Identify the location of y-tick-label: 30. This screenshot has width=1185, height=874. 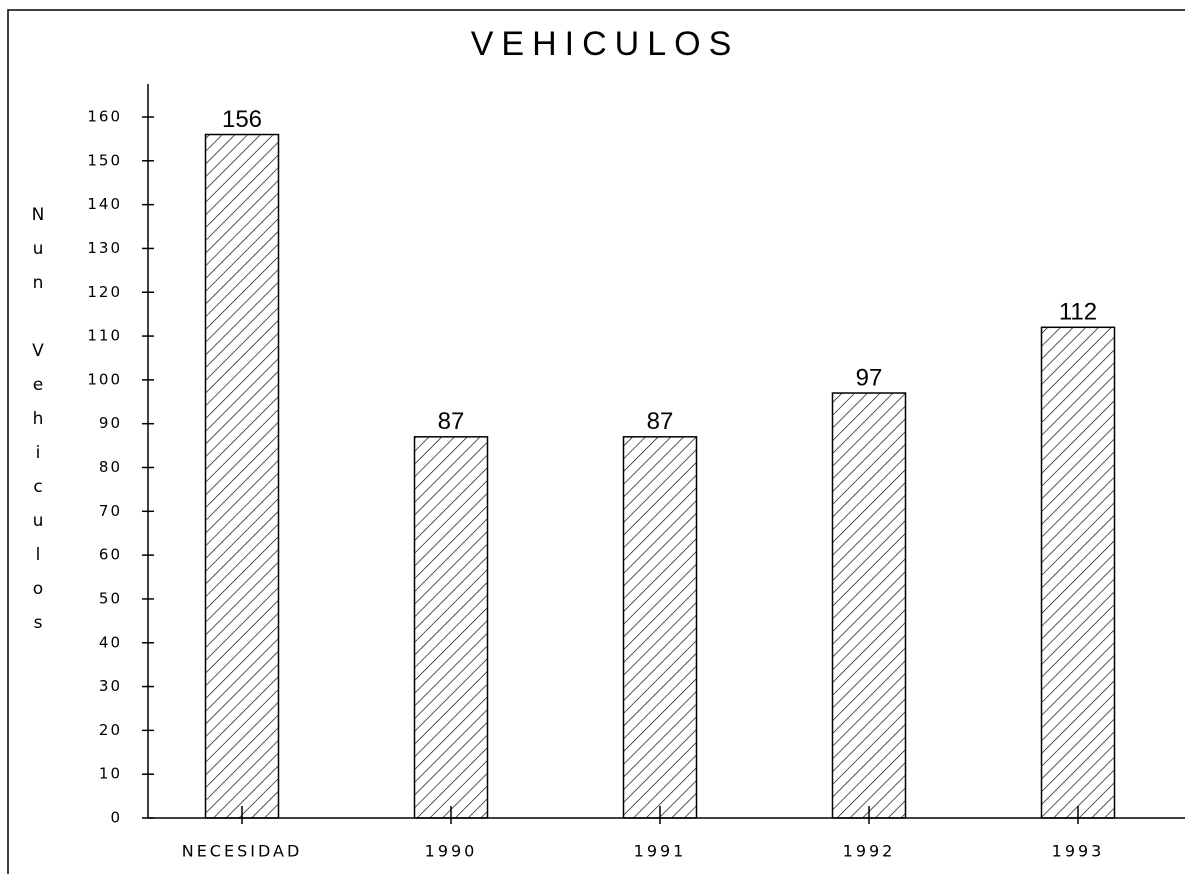
(110, 686).